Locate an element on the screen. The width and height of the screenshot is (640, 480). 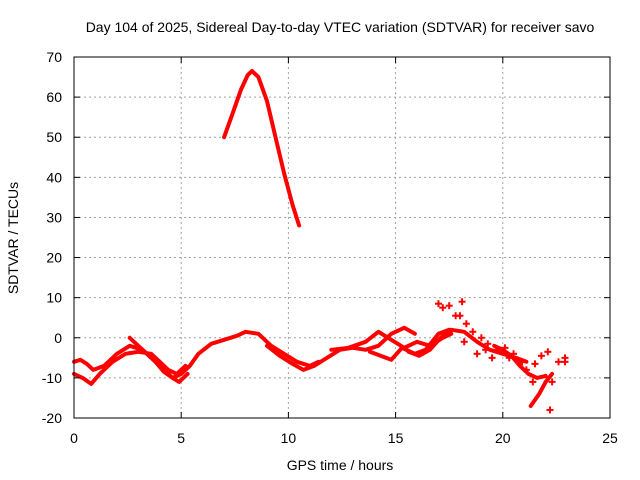
series-arc-c is located at coordinates (158, 359).